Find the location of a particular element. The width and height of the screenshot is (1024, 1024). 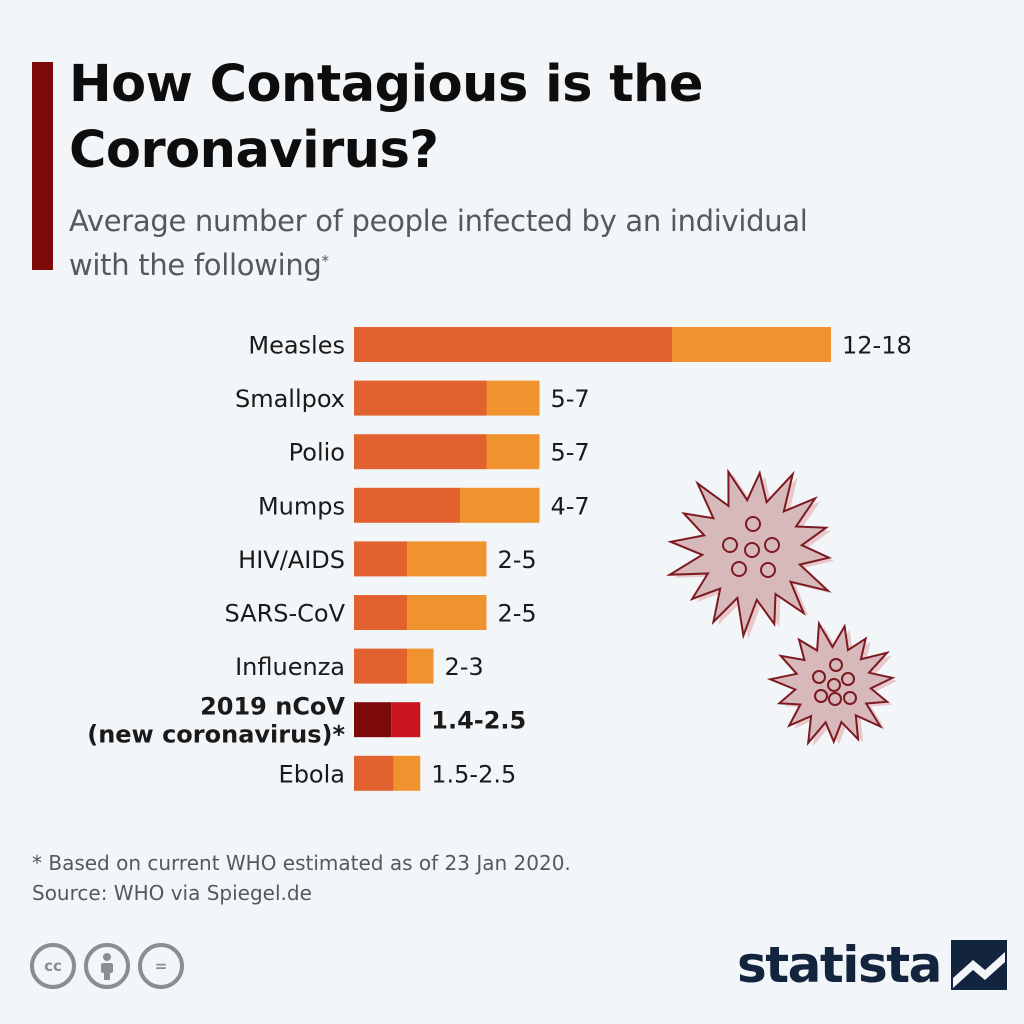

category-label: Mumps is located at coordinates (301, 506).